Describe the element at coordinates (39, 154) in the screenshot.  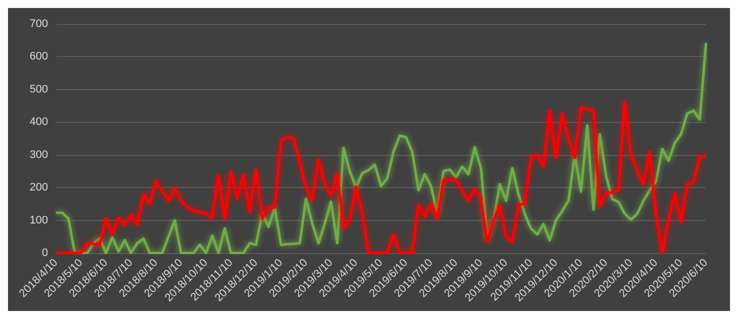
I see `y-tick-label: 300` at that location.